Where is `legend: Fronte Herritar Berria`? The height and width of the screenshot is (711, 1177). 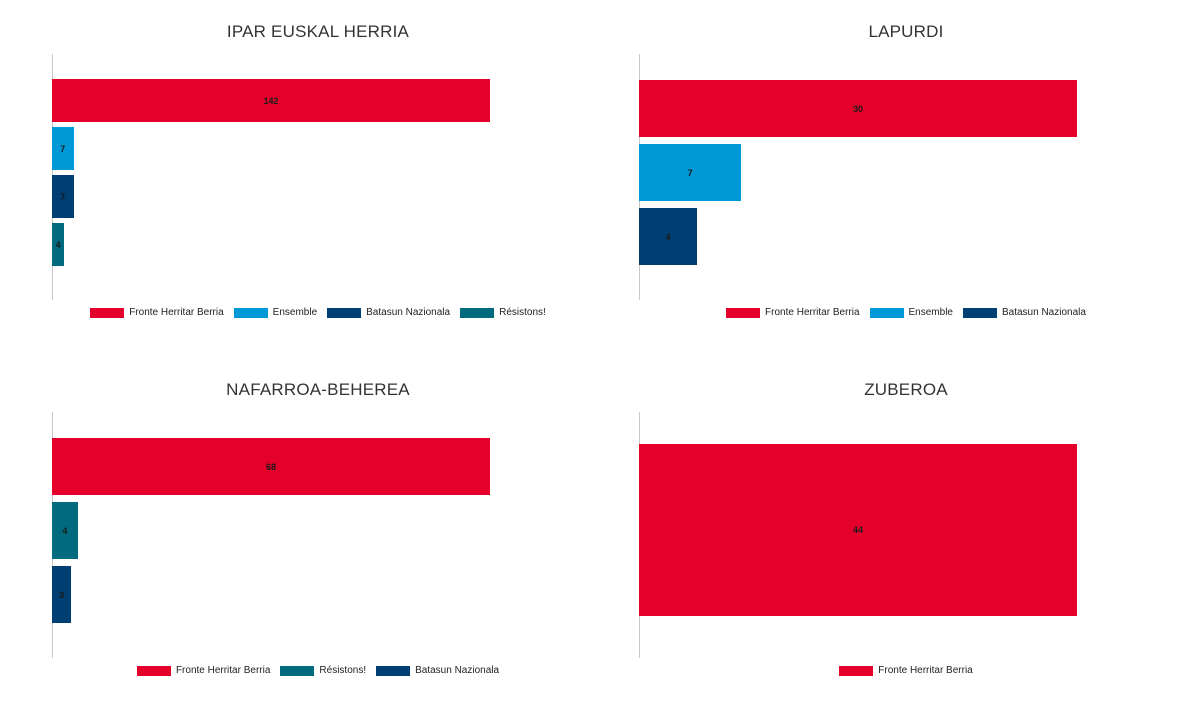 legend: Fronte Herritar Berria is located at coordinates (906, 670).